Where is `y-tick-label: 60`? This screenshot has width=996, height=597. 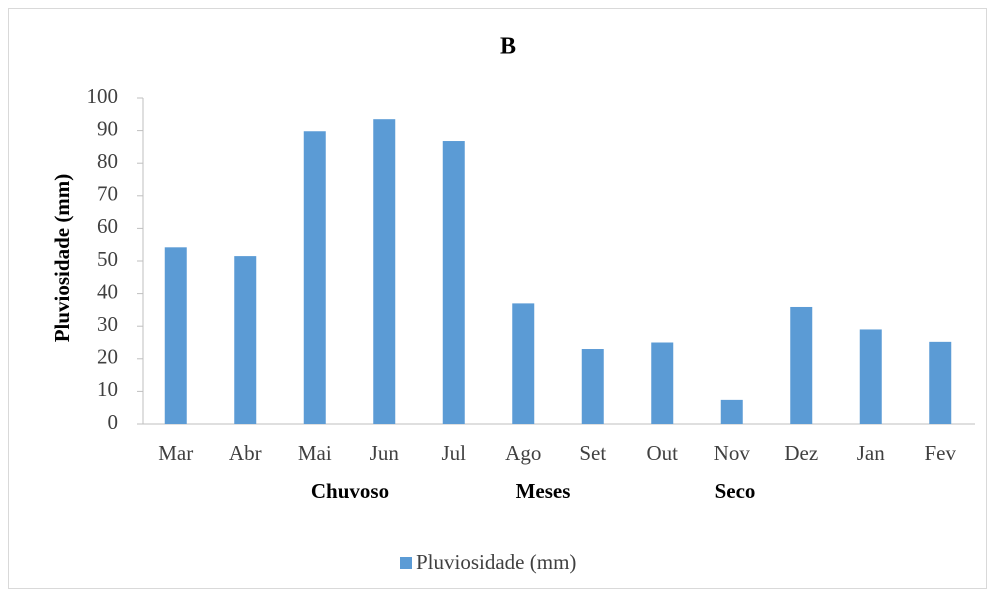
y-tick-label: 60 is located at coordinates (107, 226).